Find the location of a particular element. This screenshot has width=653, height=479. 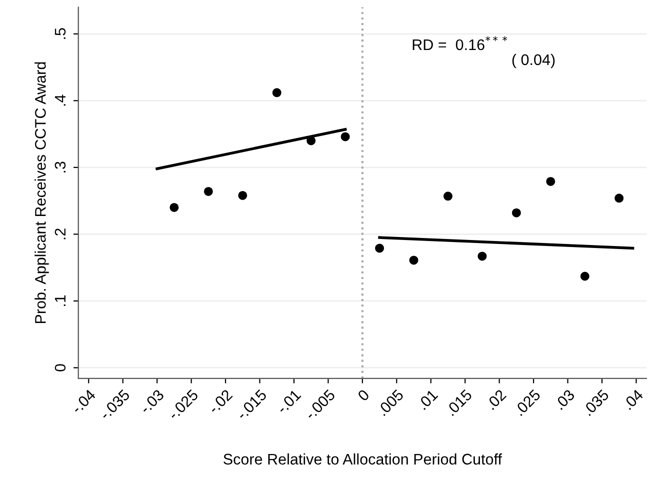

annotation: ( 0.04) is located at coordinates (533, 61).